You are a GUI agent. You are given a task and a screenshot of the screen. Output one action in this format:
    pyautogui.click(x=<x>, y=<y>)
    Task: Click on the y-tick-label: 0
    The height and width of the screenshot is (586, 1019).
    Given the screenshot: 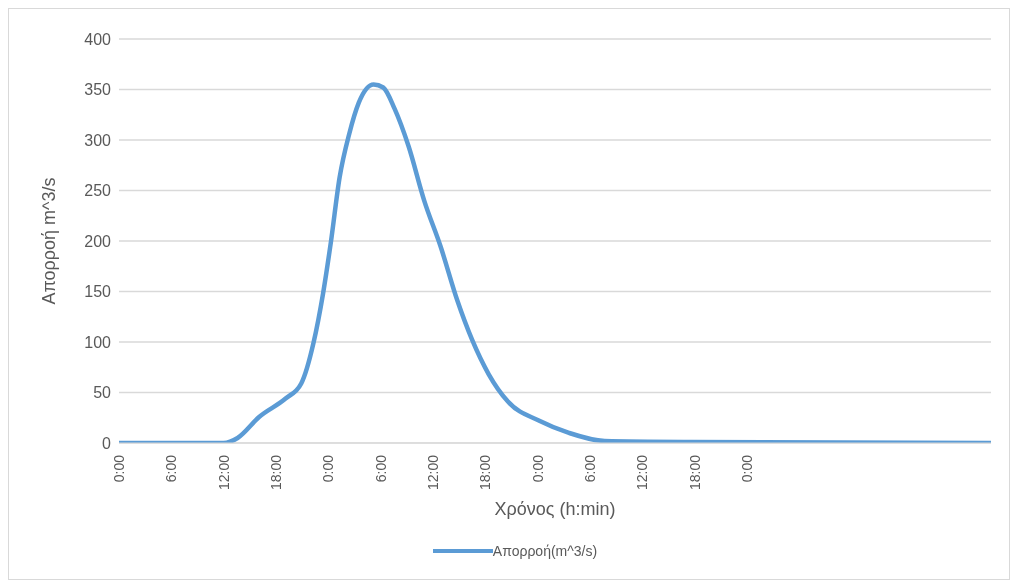 What is the action you would take?
    pyautogui.click(x=107, y=443)
    